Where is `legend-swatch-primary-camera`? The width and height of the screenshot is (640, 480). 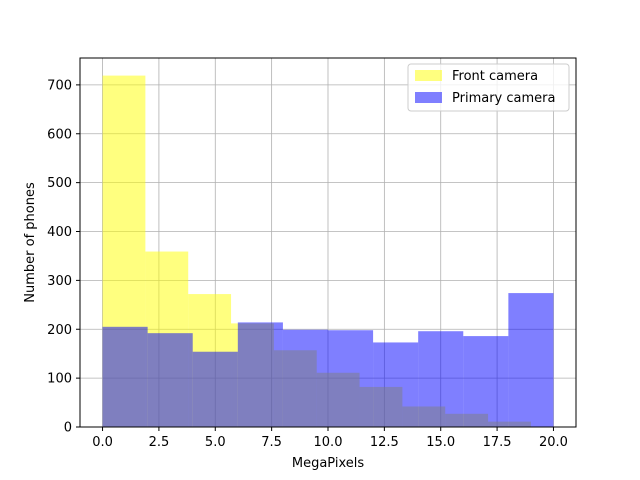 legend-swatch-primary-camera is located at coordinates (428, 97).